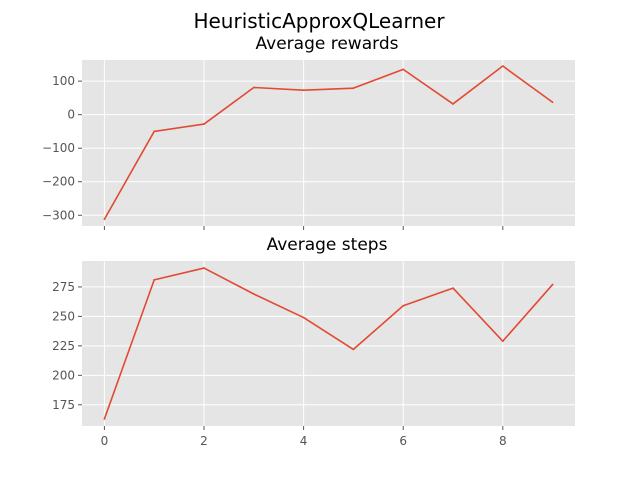 The height and width of the screenshot is (480, 640). Describe the element at coordinates (58, 148) in the screenshot. I see `rewards-ytick-label: −100` at that location.